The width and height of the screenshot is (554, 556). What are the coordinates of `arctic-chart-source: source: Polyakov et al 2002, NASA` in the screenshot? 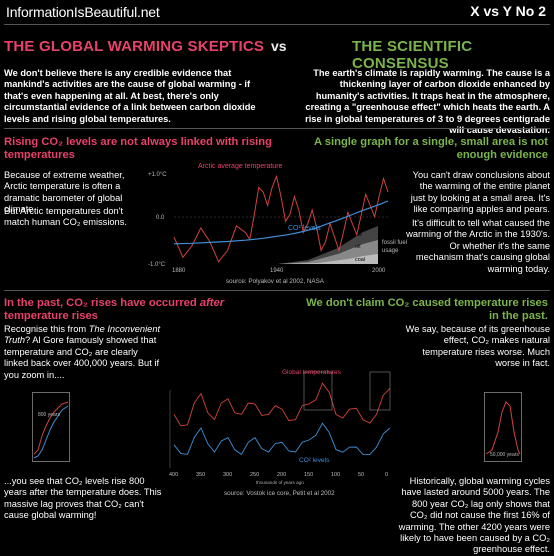 It's located at (275, 281).